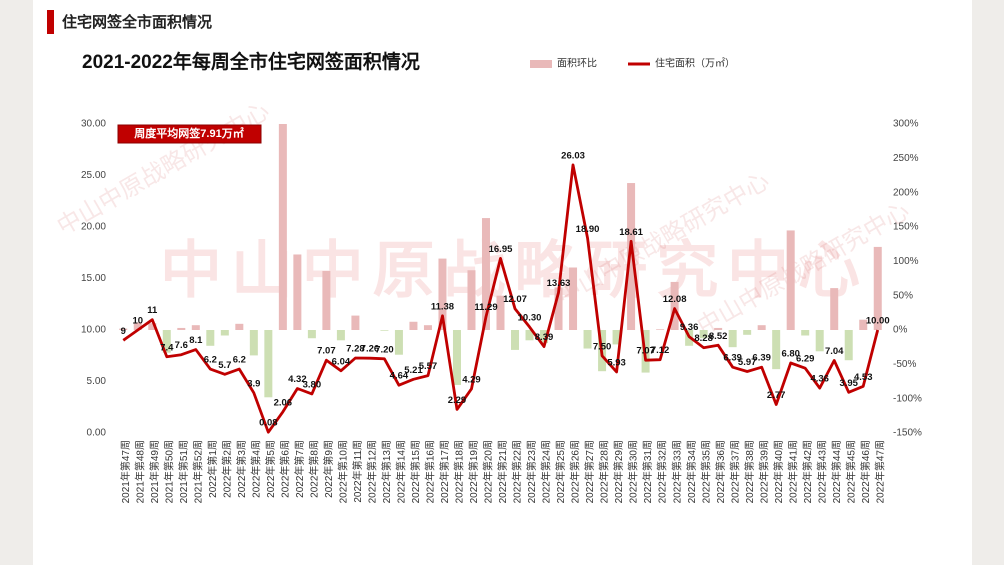  What do you see at coordinates (459, 471) in the screenshot?
I see `x-tick-label: 2022年第18周` at bounding box center [459, 471].